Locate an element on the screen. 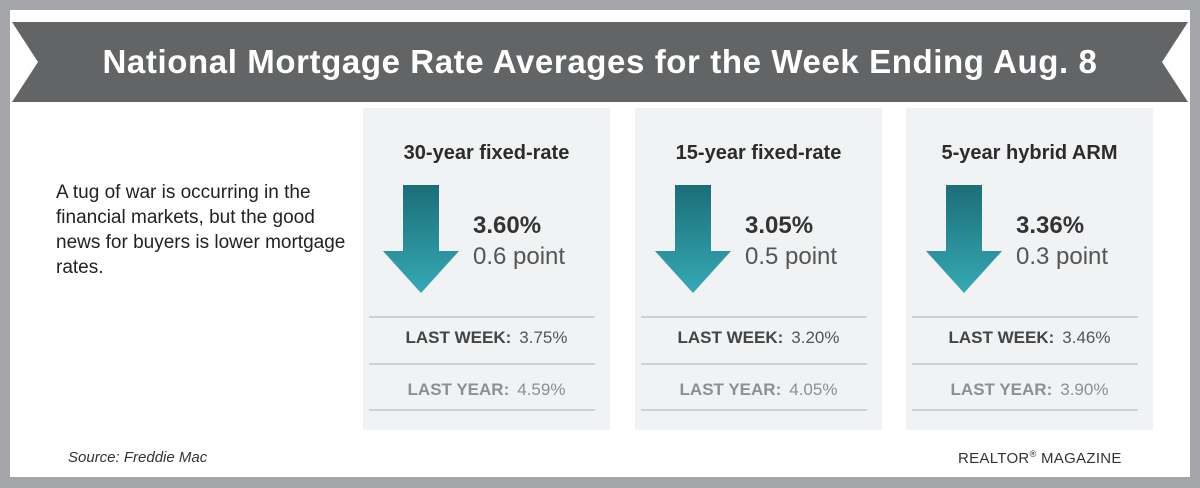 Image resolution: width=1200 pixels, height=488 pixels. card-title: 30-year fixed-rate is located at coordinates (486, 153).